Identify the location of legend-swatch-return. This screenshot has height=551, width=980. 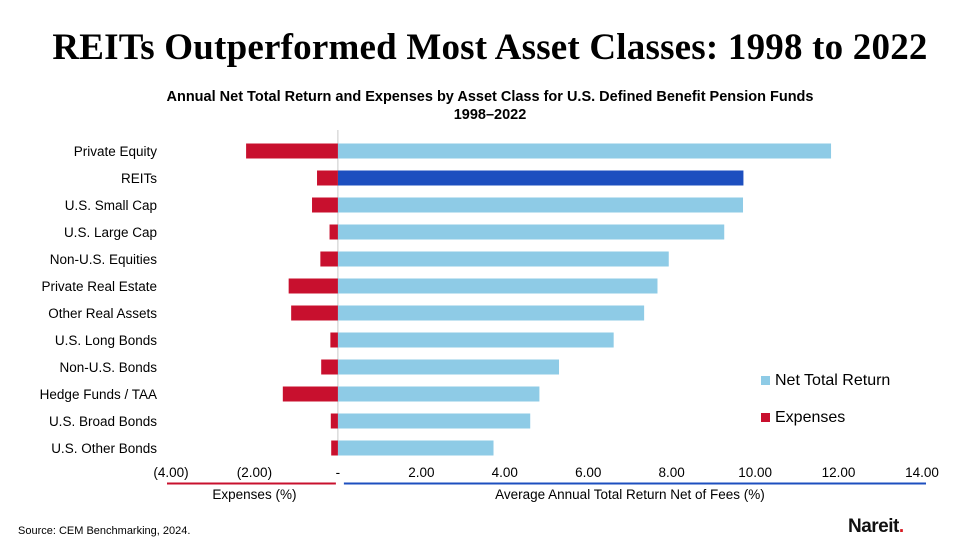
(765, 380).